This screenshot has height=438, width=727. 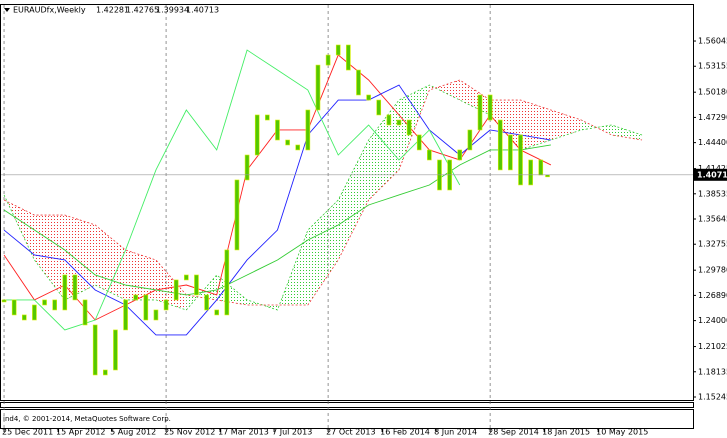 I want to click on x-tick-label: 15 Apr 2012, so click(x=80, y=432).